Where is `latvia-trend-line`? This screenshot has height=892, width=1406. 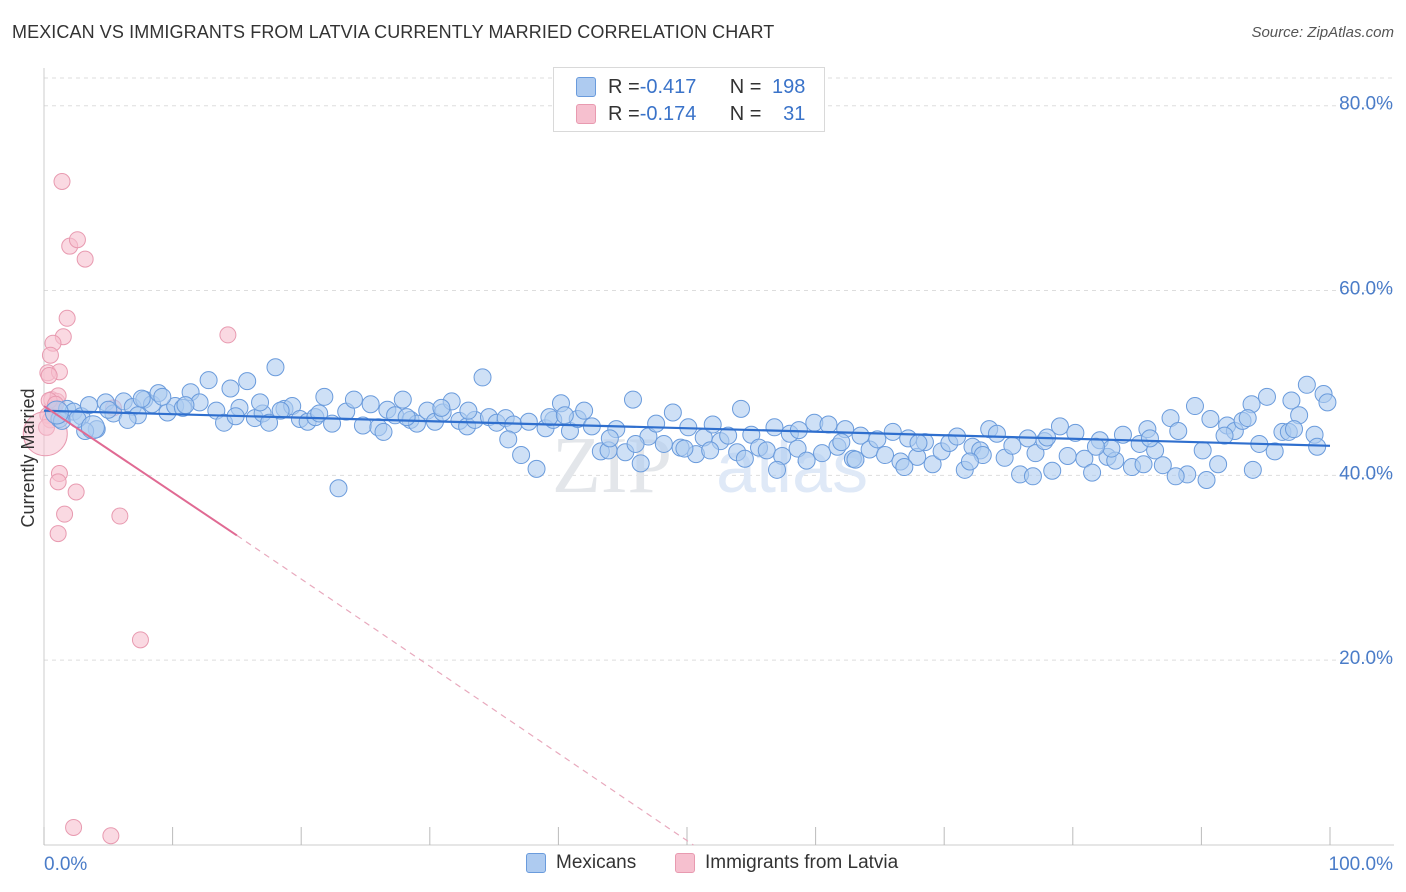
latvia-trend-line is located at coordinates (140, 471).